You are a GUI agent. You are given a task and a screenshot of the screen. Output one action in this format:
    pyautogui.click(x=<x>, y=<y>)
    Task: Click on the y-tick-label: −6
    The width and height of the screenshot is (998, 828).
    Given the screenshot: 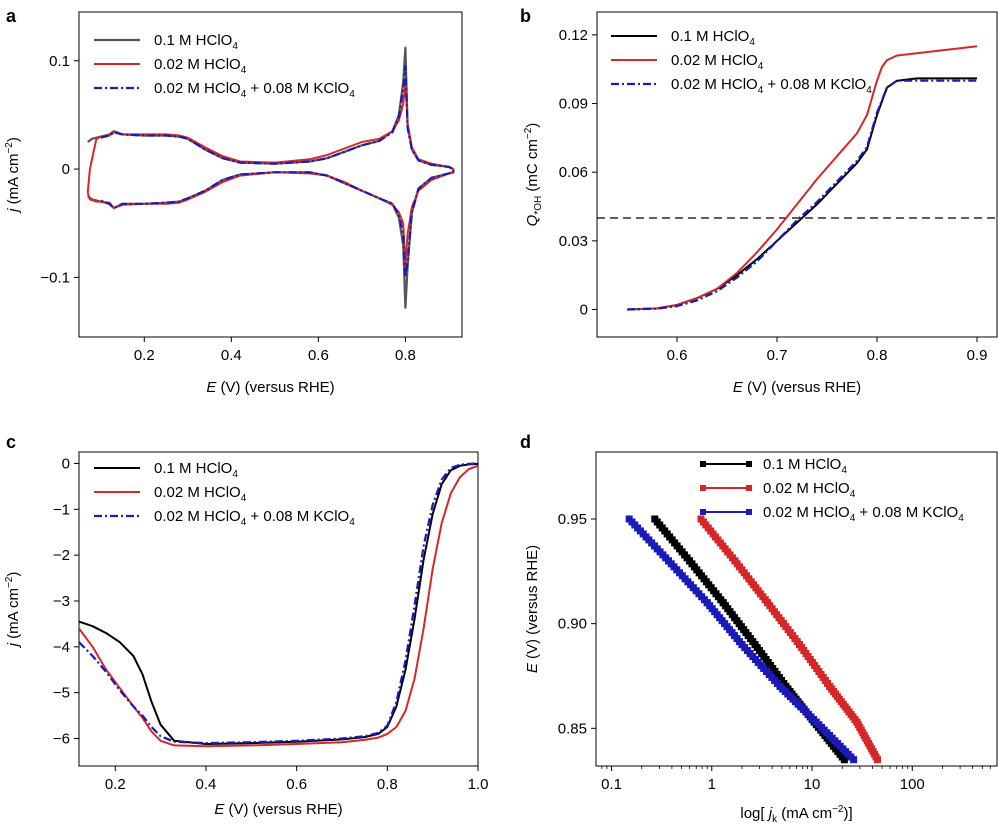 What is the action you would take?
    pyautogui.click(x=61, y=738)
    